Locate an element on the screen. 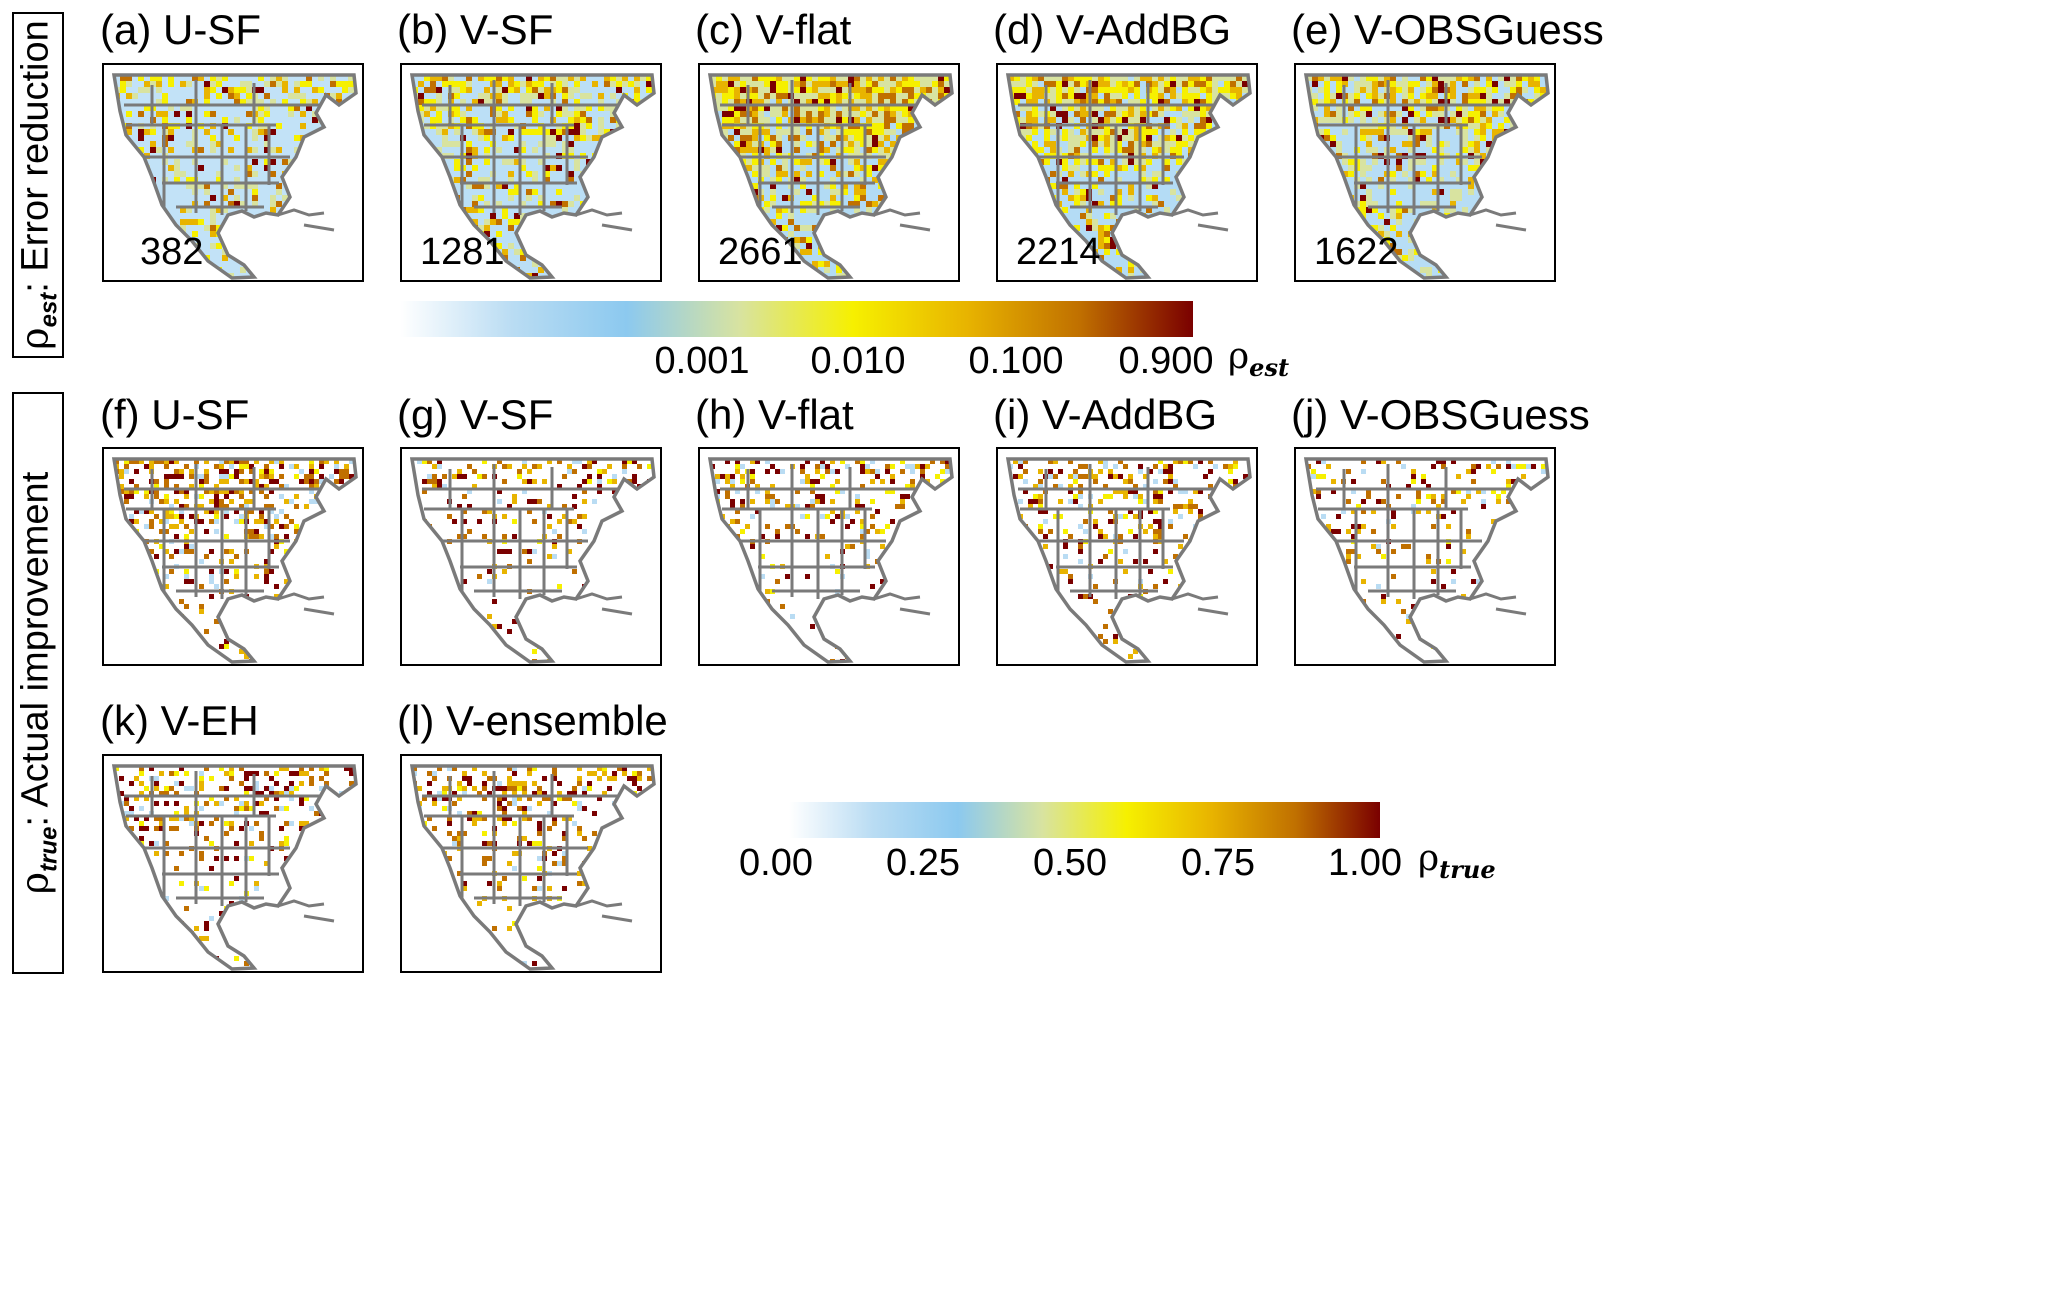  count-label: 382 is located at coordinates (172, 252).